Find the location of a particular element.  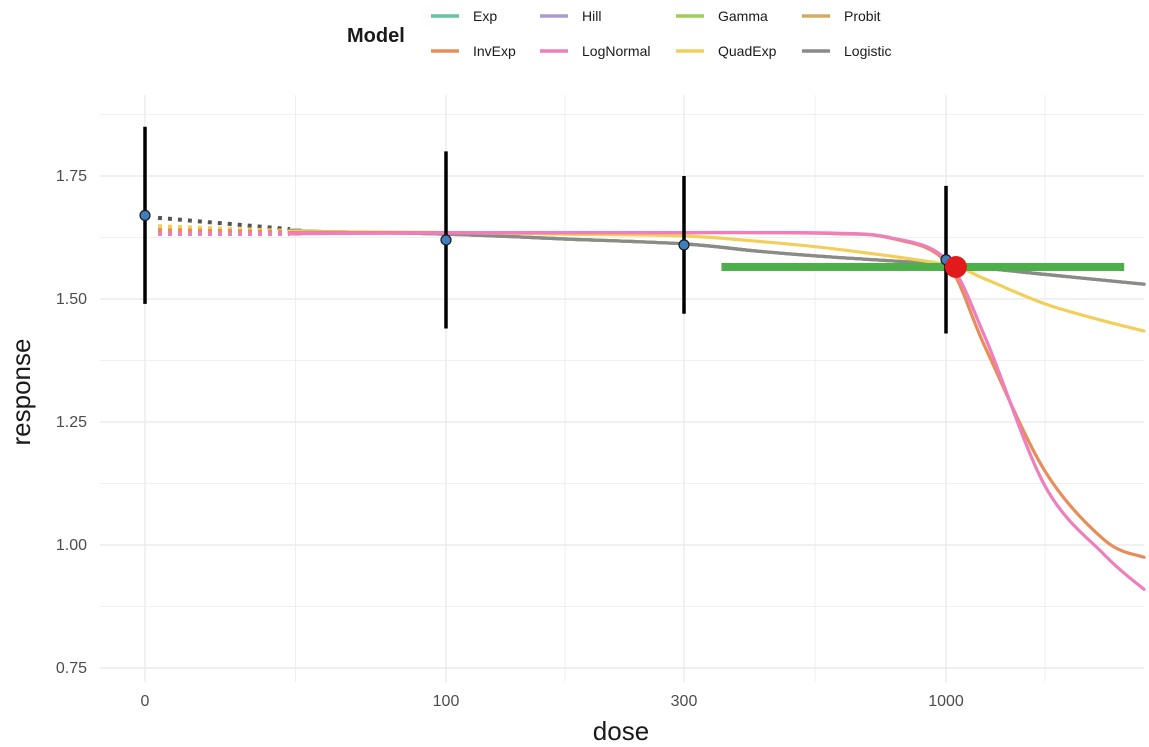

x-tick-label: 300 is located at coordinates (684, 701).